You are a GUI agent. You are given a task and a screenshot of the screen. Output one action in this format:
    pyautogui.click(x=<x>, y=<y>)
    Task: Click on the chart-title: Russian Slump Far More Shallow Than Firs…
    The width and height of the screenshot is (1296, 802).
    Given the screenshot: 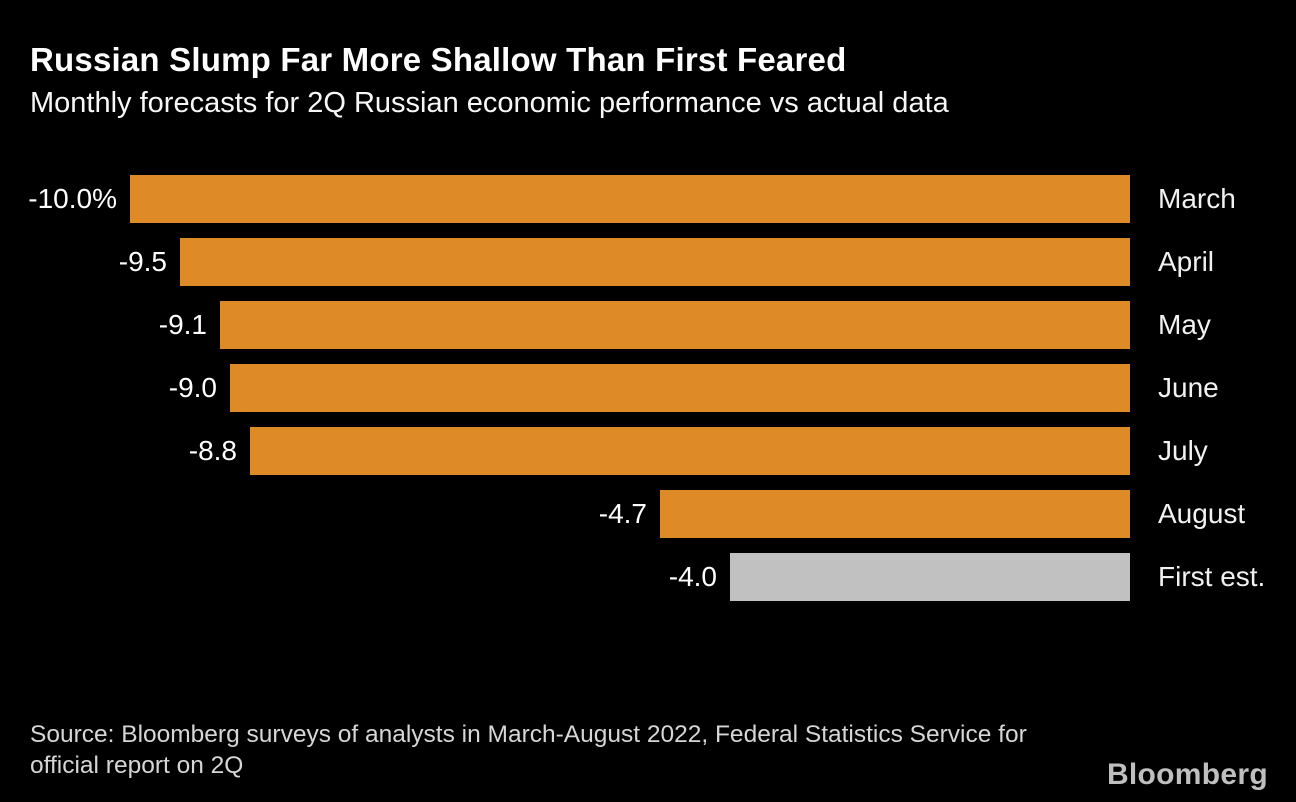 What is the action you would take?
    pyautogui.click(x=438, y=59)
    